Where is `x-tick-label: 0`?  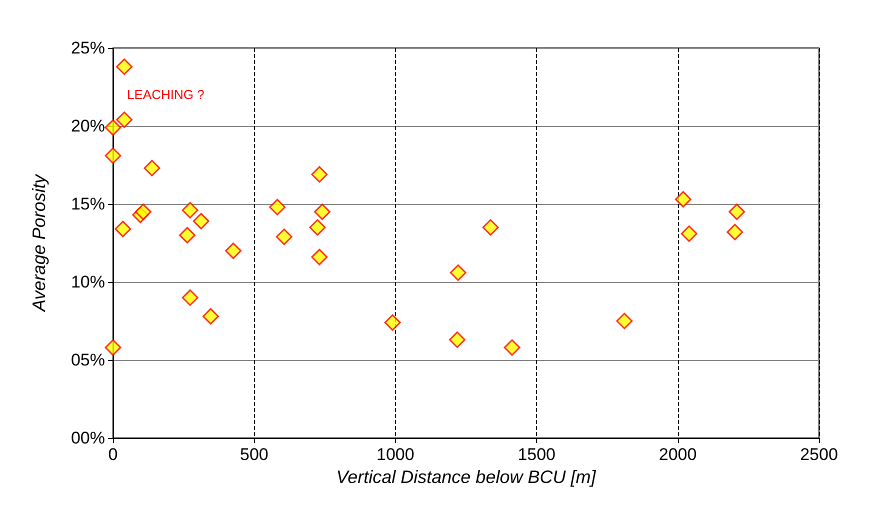 x-tick-label: 0 is located at coordinates (113, 454).